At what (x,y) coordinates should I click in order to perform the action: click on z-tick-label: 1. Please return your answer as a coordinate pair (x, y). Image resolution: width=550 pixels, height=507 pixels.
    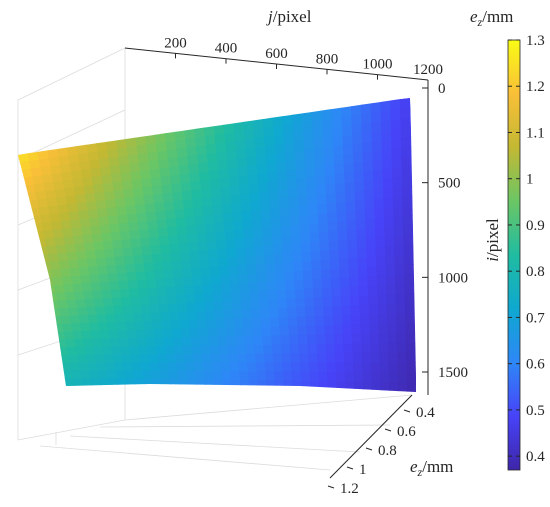
    Looking at the image, I should click on (363, 470).